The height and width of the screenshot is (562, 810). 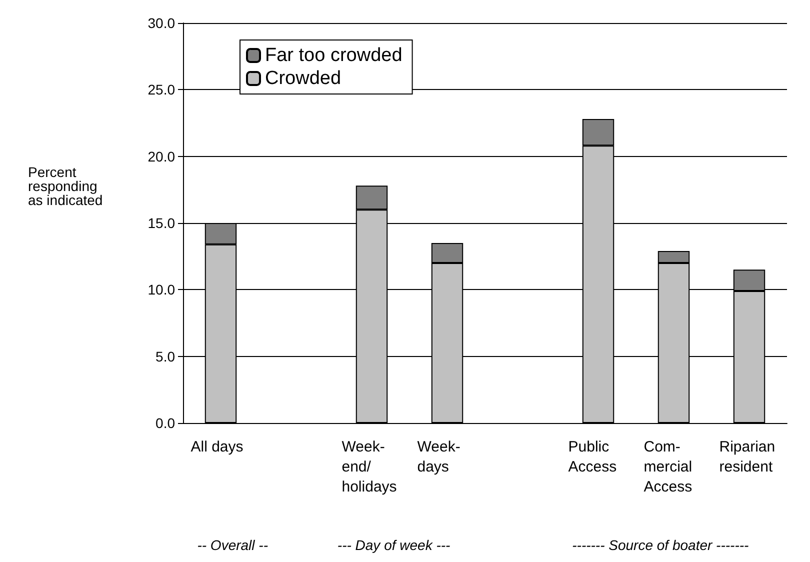 I want to click on x-tick-label: Com- mercial Access, so click(x=668, y=467).